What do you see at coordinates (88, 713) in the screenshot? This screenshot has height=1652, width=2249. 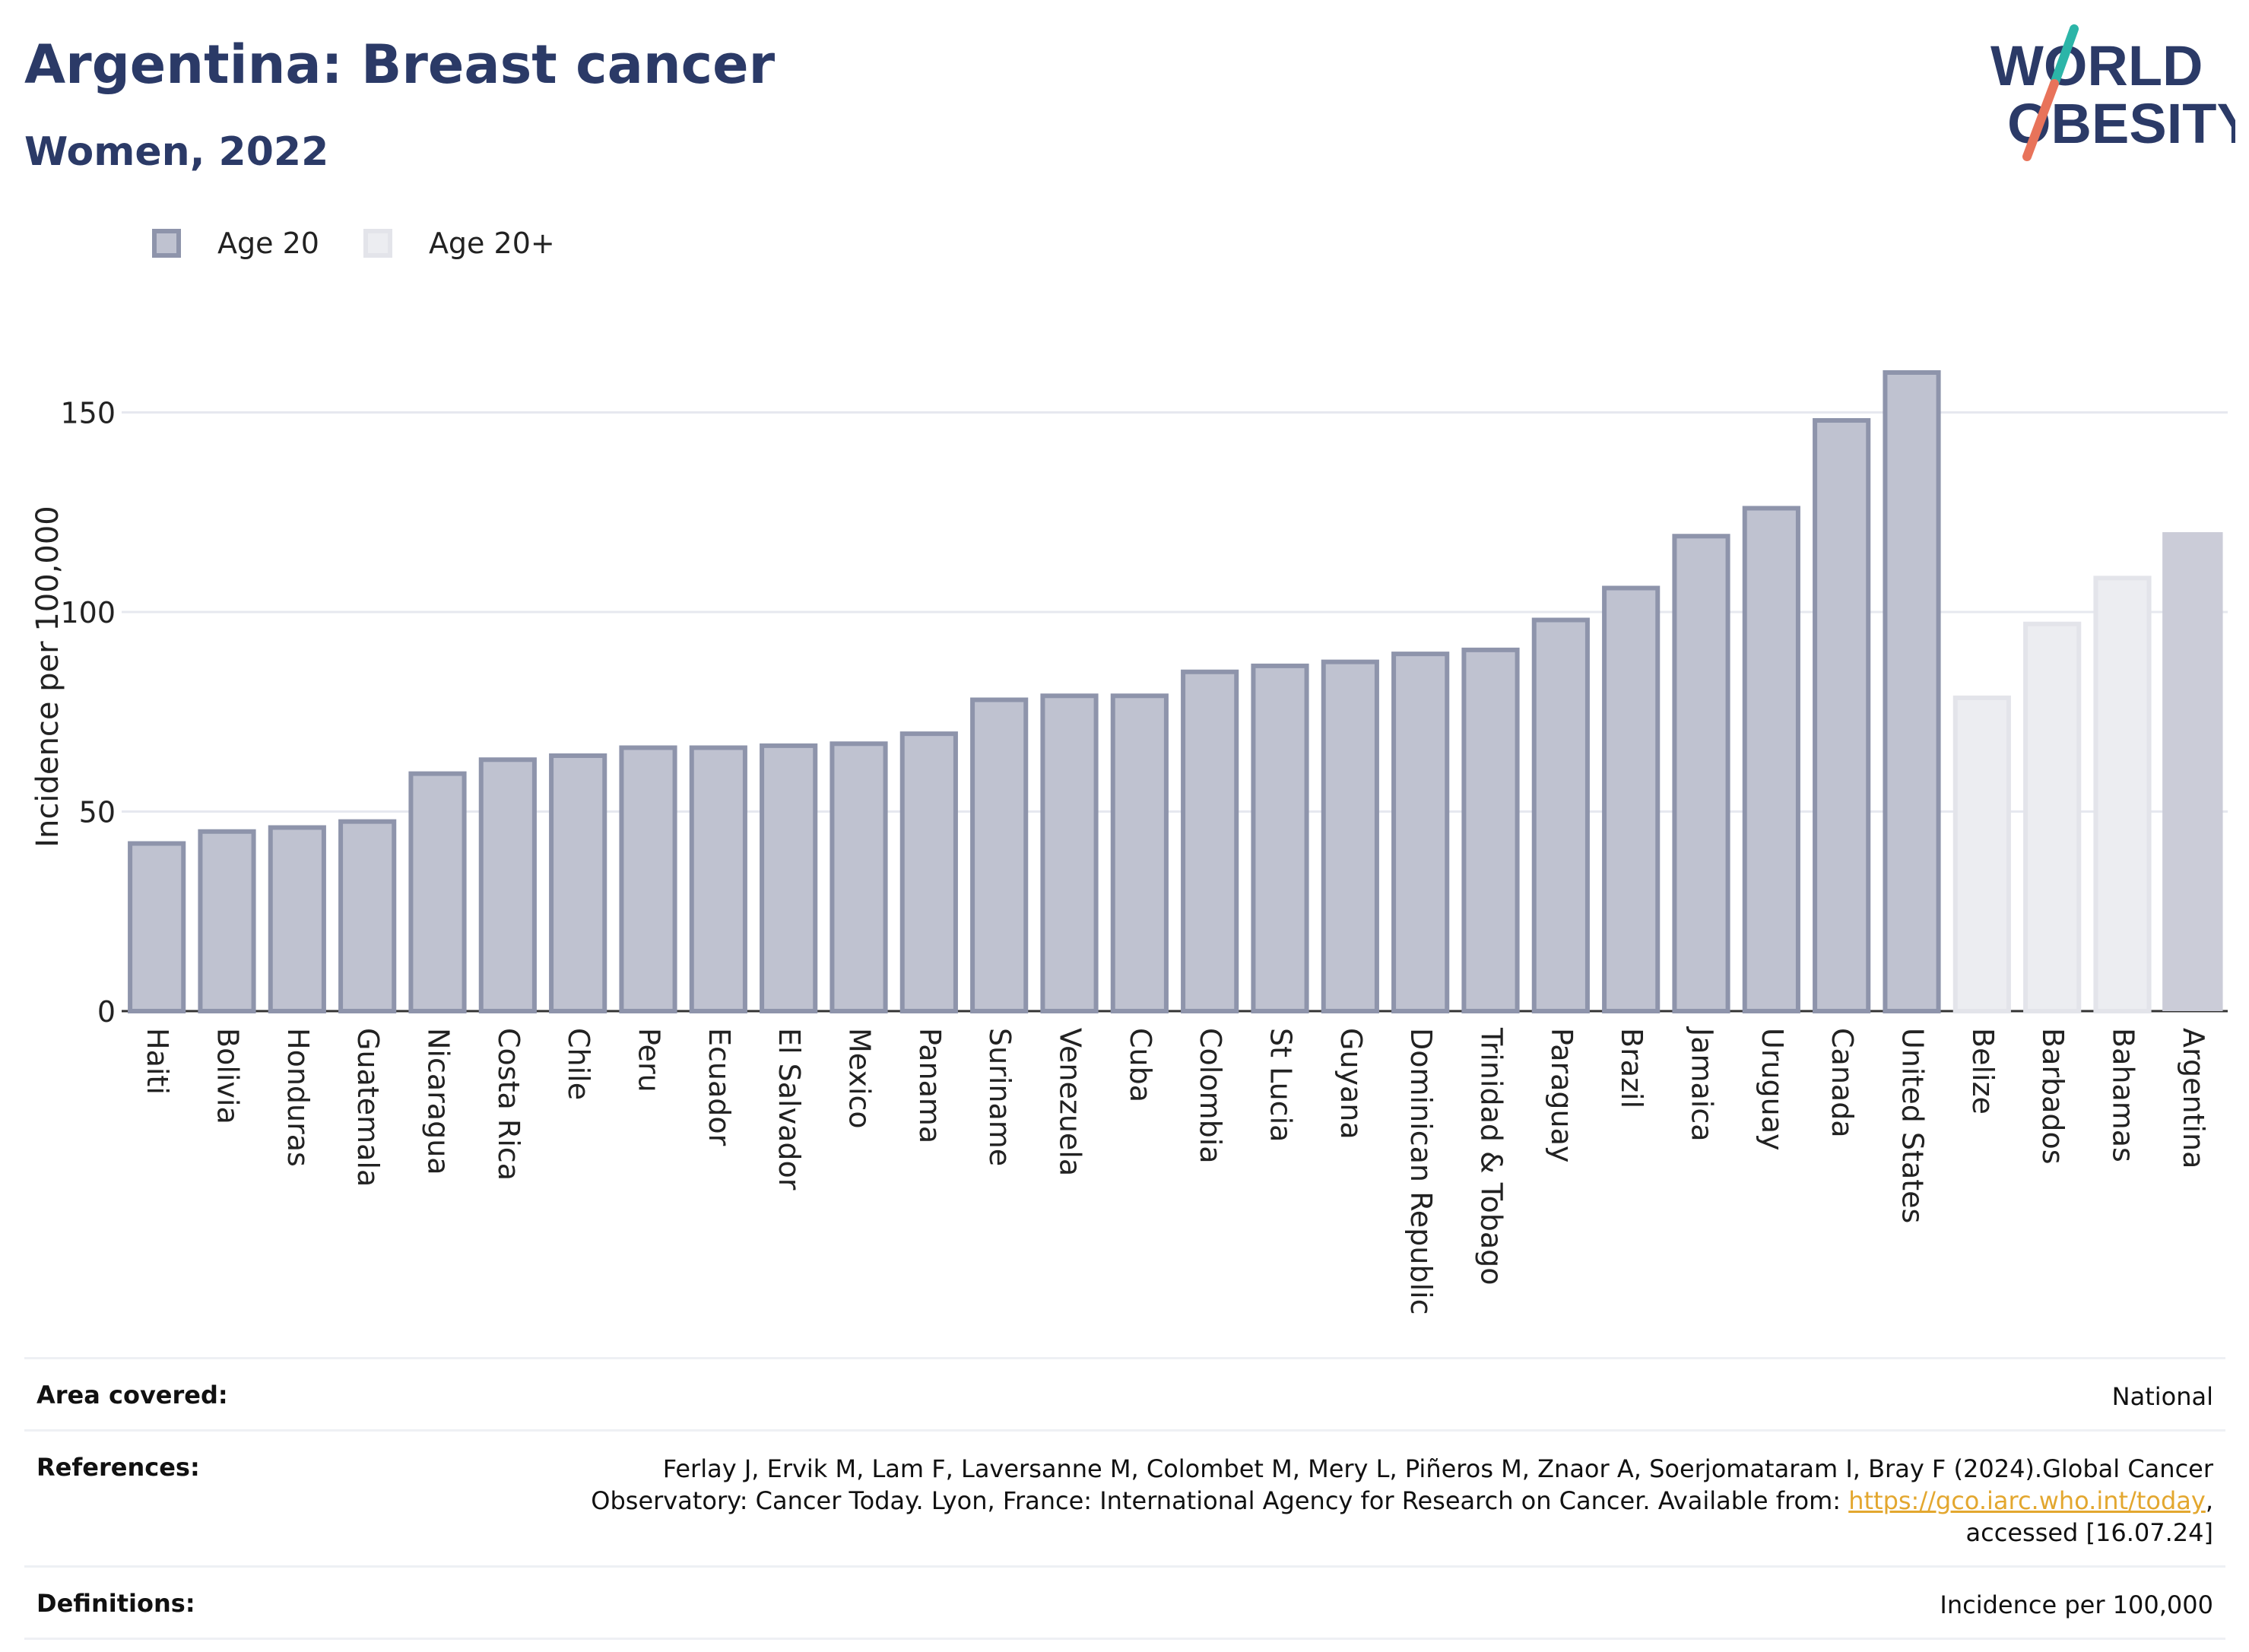 I see `y-axis-ticks: 0 50 100 150` at bounding box center [88, 713].